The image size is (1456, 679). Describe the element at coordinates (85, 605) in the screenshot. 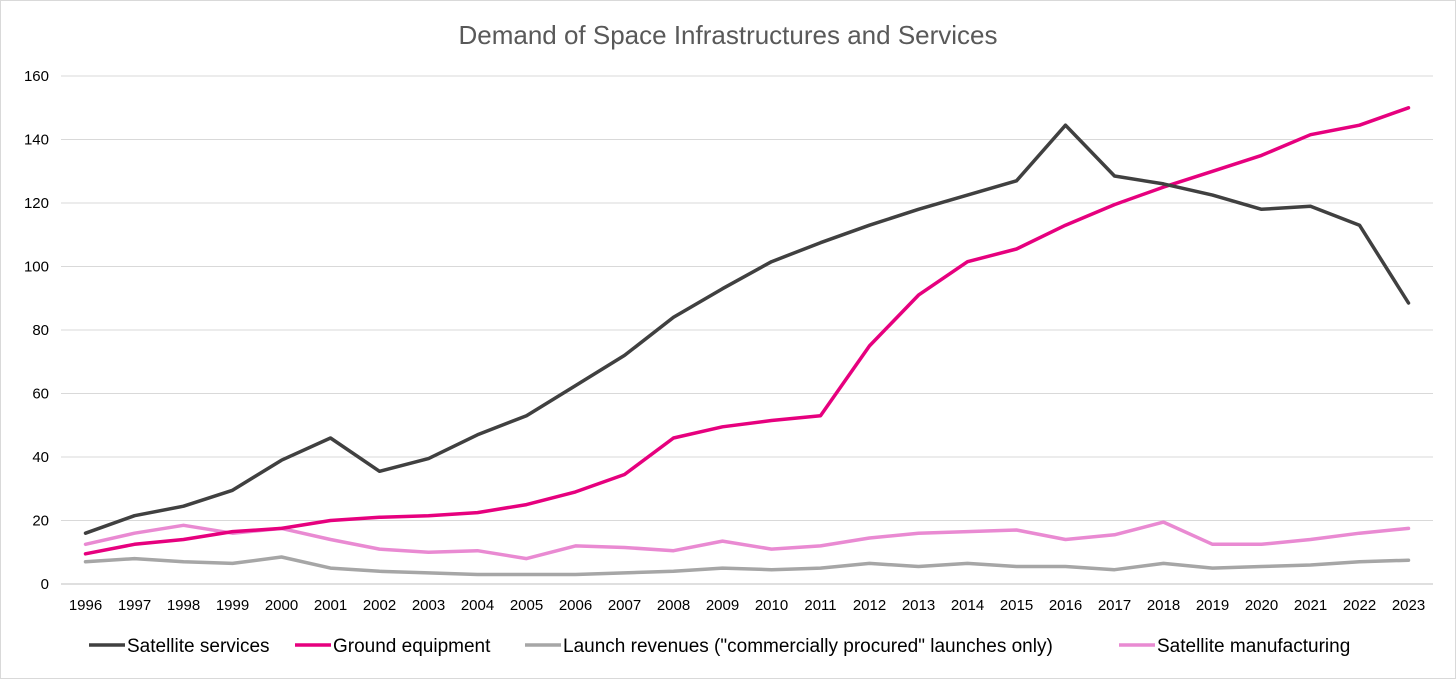

I see `x-tick-label: 1996` at that location.